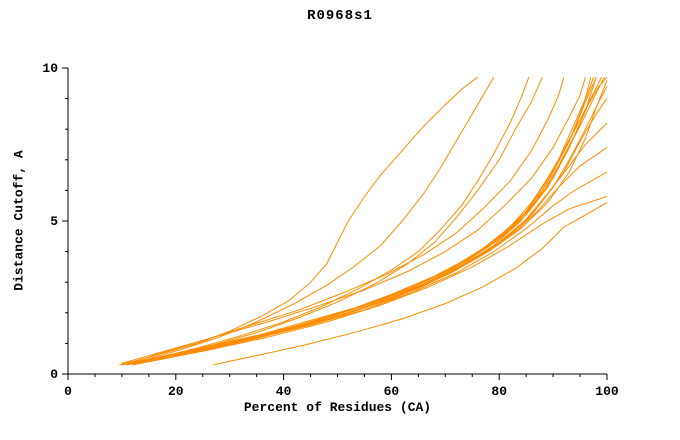 This screenshot has height=440, width=680. What do you see at coordinates (54, 221) in the screenshot?
I see `y-tick-label: 5` at bounding box center [54, 221].